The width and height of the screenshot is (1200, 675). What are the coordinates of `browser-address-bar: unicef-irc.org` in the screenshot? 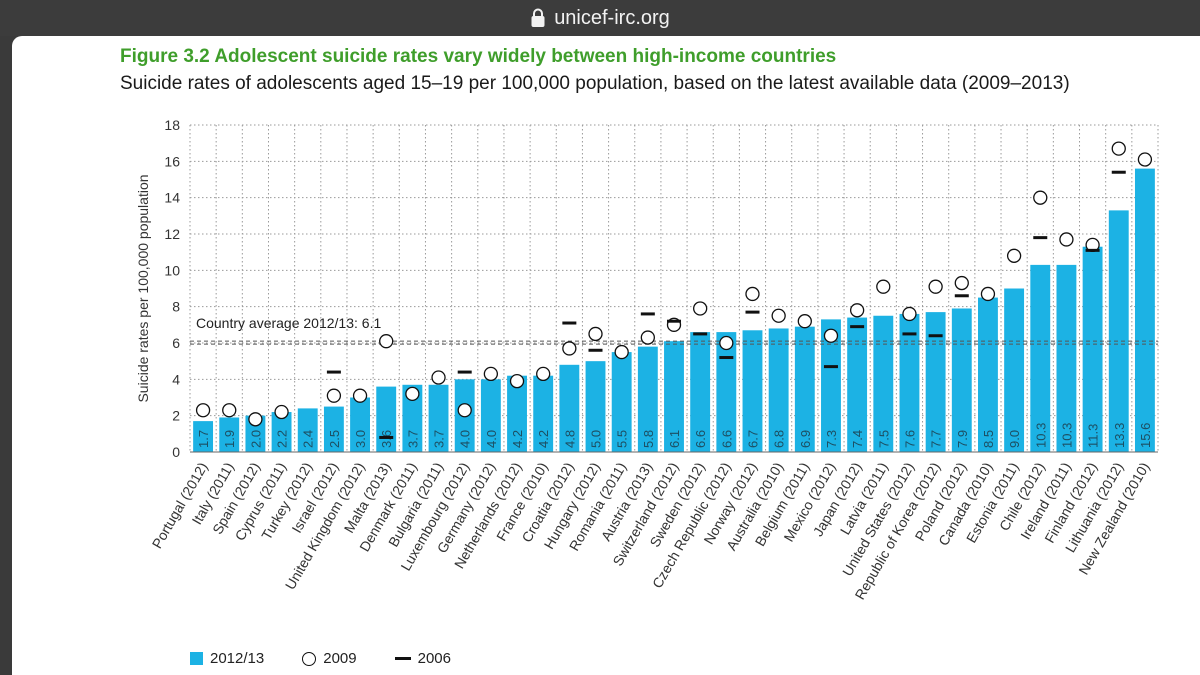 It's located at (600, 18).